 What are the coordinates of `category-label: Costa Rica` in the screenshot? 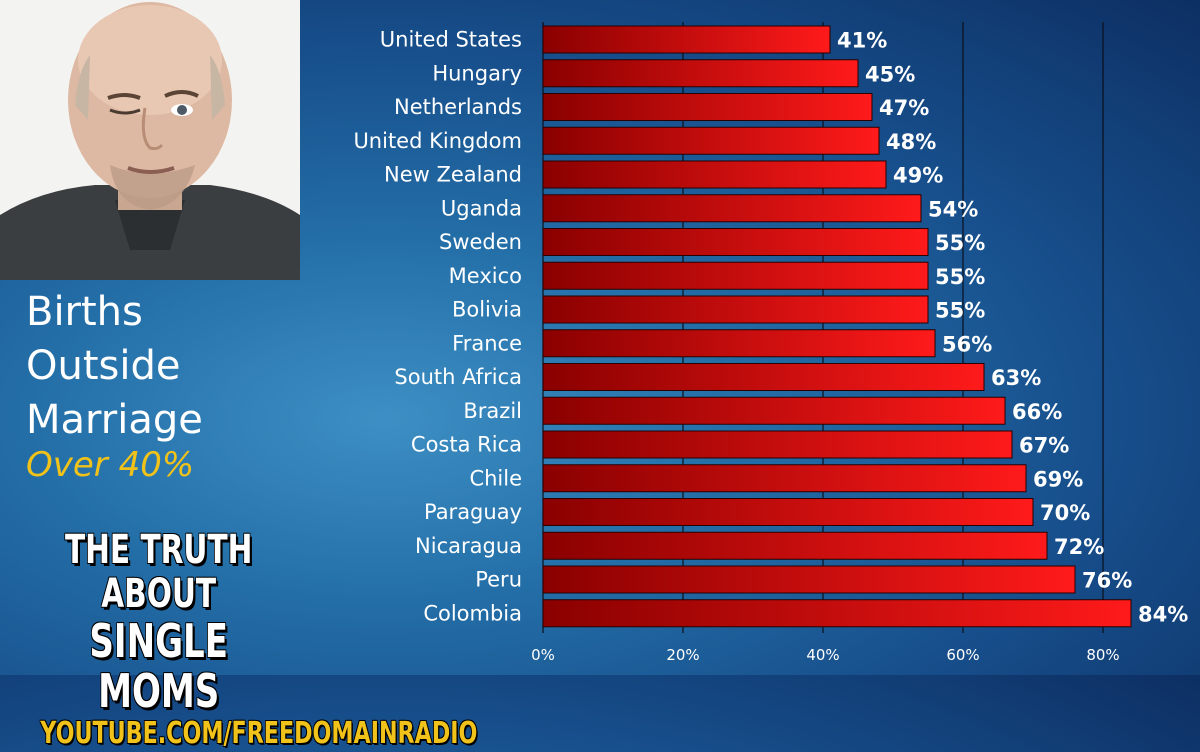 It's located at (466, 445).